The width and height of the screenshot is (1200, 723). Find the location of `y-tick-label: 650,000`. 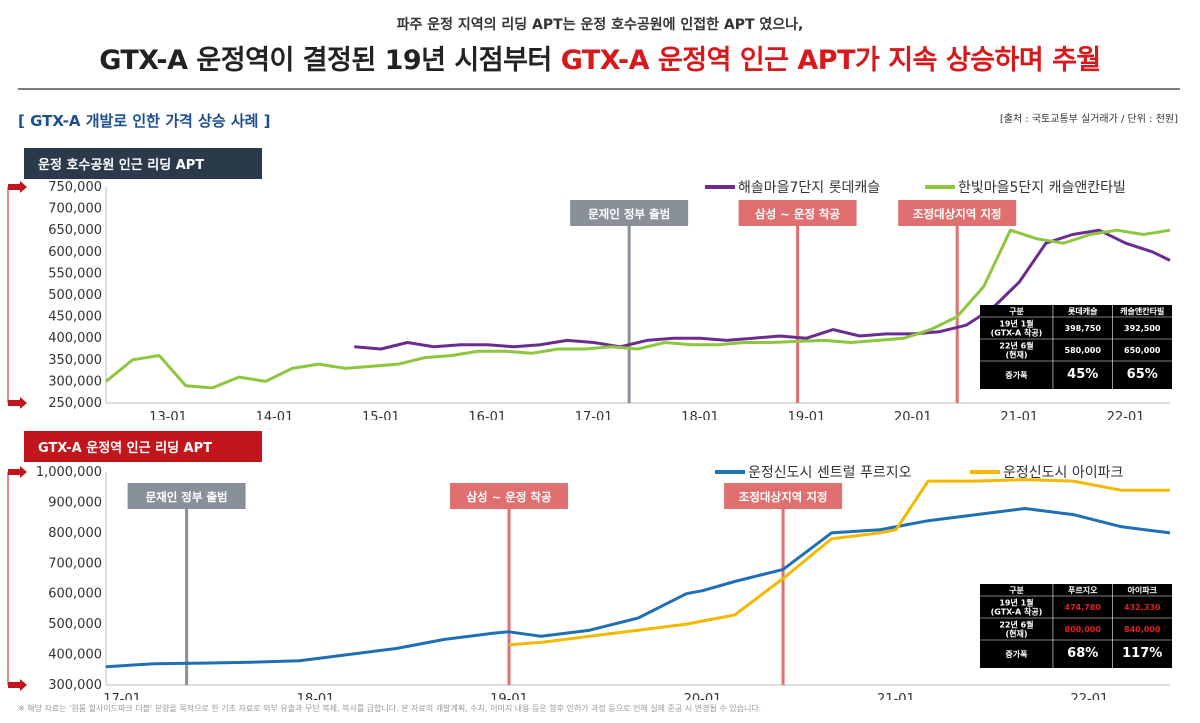

y-tick-label: 650,000 is located at coordinates (75, 230).